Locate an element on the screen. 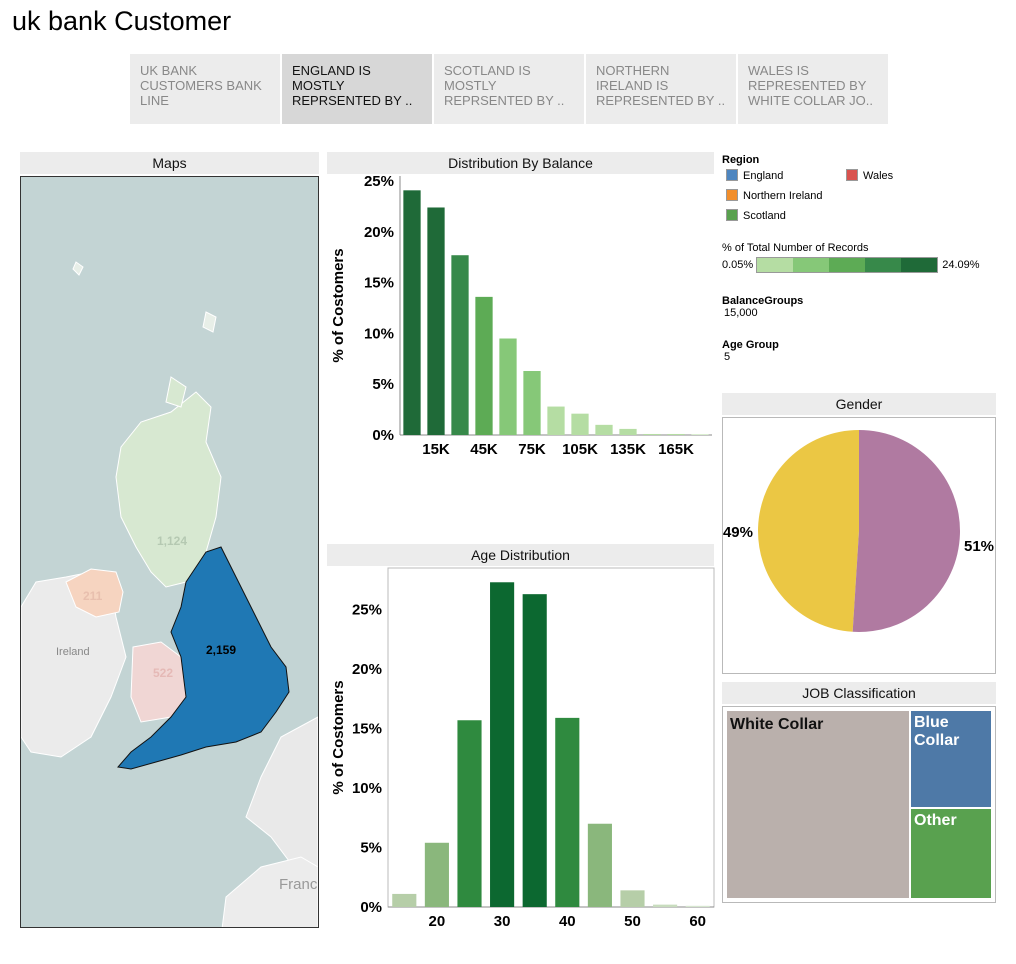 The width and height of the screenshot is (1016, 964). x-tick-label: 30 is located at coordinates (502, 921).